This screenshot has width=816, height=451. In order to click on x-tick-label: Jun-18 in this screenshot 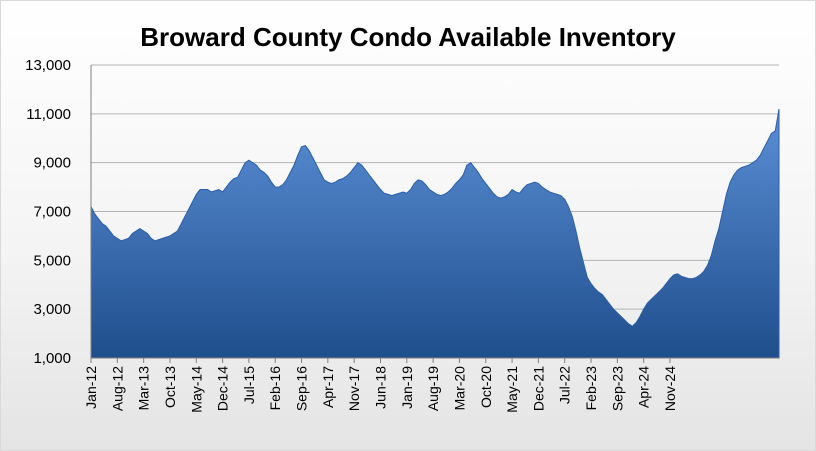, I will do `click(380, 387)`.